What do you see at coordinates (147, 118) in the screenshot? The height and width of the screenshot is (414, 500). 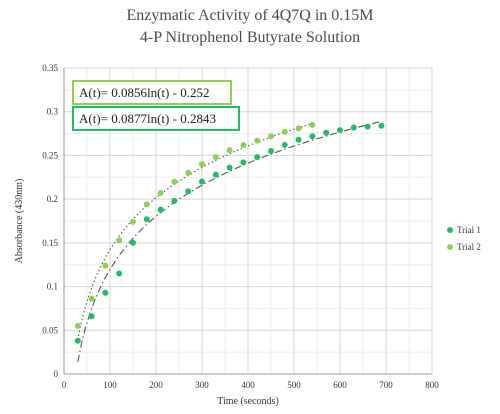 I see `trendline-equation: A(t)= 0.0877ln(t) - 0.2843` at bounding box center [147, 118].